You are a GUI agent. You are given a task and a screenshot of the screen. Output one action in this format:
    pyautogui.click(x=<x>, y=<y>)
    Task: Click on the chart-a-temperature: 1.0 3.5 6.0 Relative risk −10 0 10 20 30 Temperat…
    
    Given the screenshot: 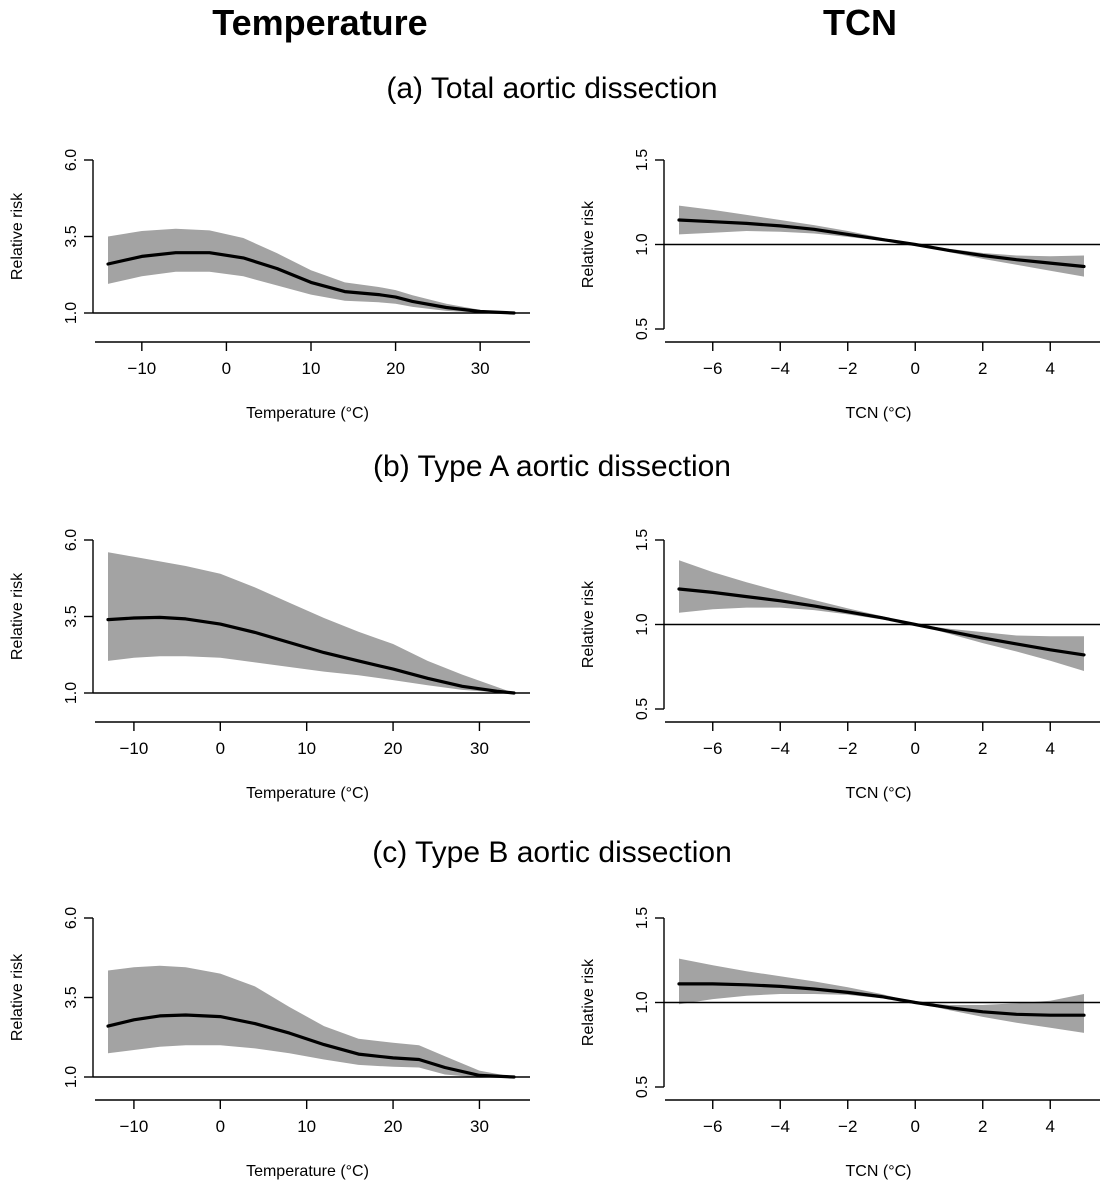 What is the action you would take?
    pyautogui.click(x=269, y=285)
    